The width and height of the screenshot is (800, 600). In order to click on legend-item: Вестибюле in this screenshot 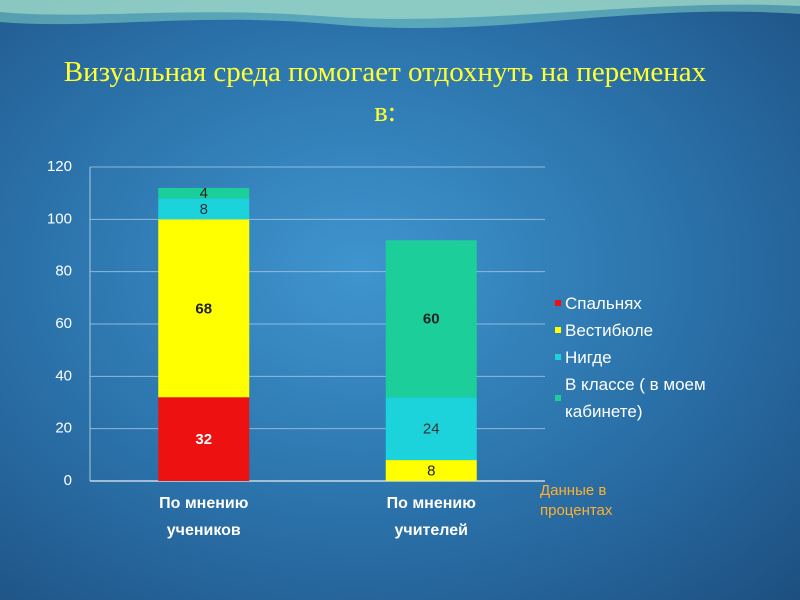, I will do `click(663, 330)`.